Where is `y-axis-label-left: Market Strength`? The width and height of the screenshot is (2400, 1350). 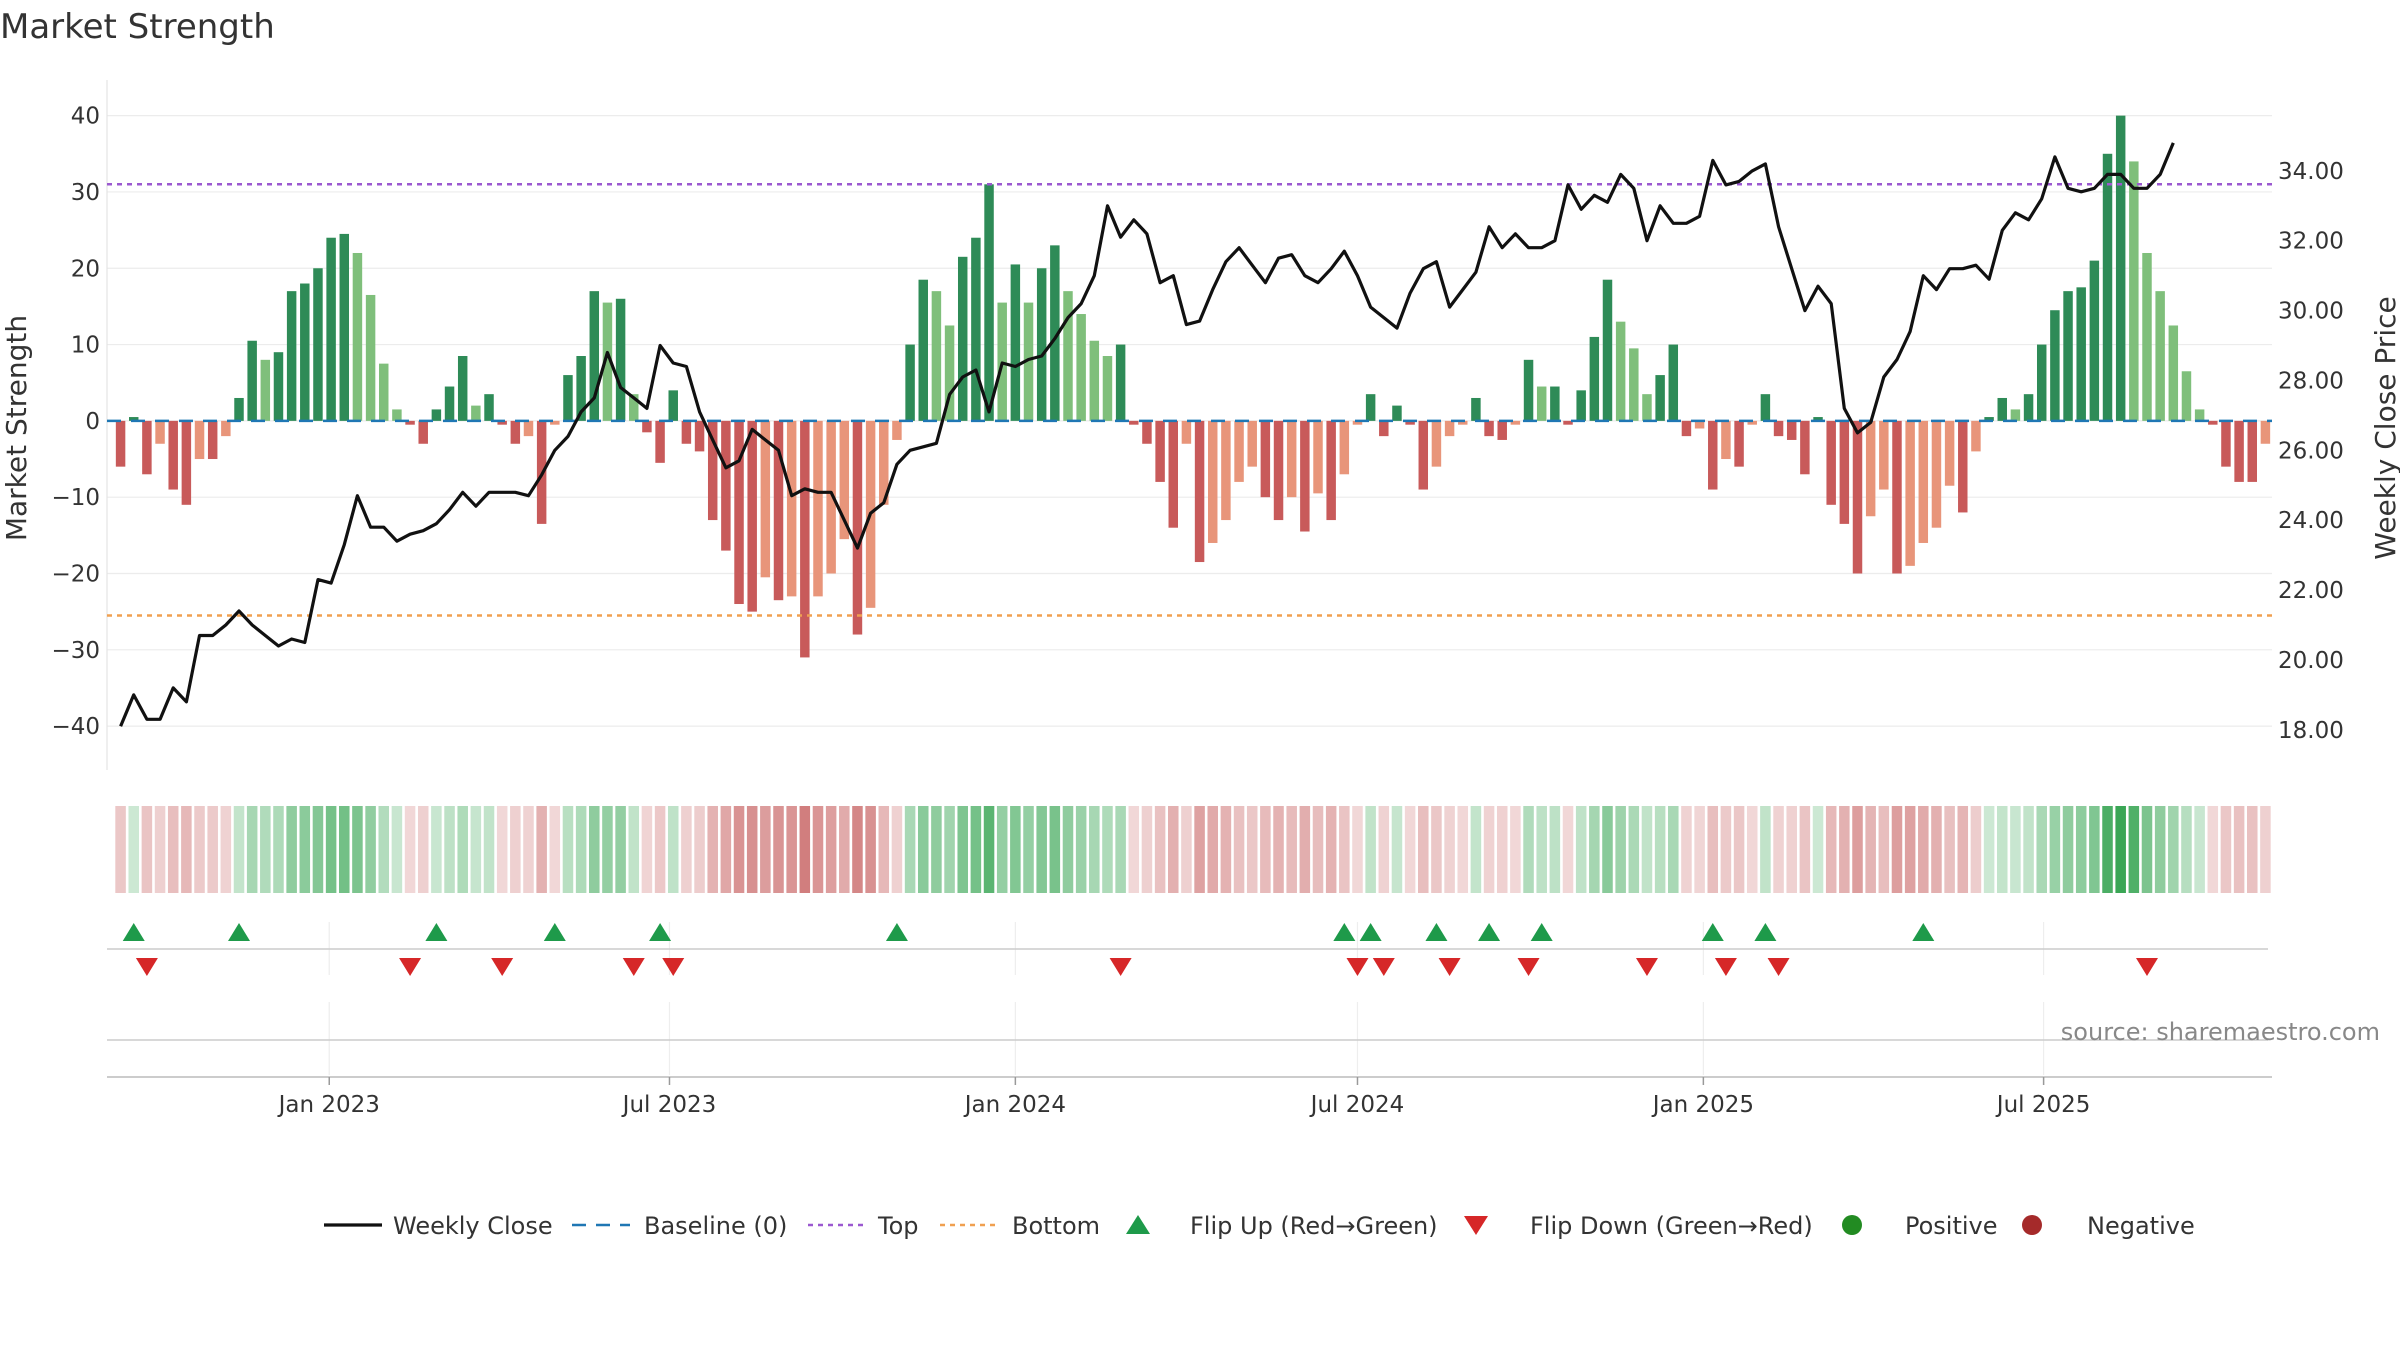
y-axis-label-left: Market Strength is located at coordinates (16, 428).